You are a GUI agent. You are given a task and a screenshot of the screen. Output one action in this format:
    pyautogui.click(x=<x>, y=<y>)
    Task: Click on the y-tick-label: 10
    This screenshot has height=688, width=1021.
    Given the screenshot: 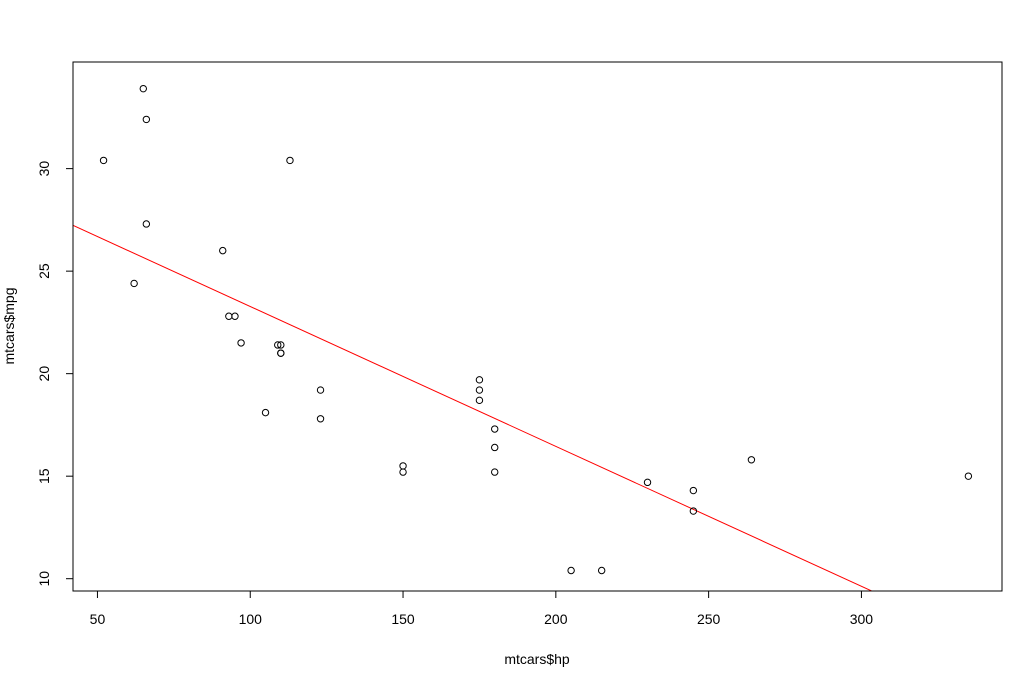 What is the action you would take?
    pyautogui.click(x=44, y=579)
    